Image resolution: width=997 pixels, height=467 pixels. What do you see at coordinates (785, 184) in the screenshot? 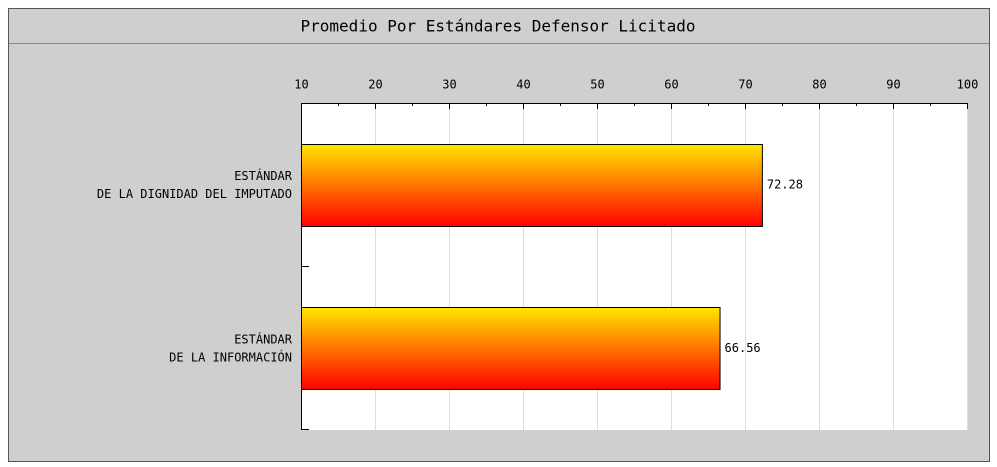
I see `value-label: 72.28` at bounding box center [785, 184].